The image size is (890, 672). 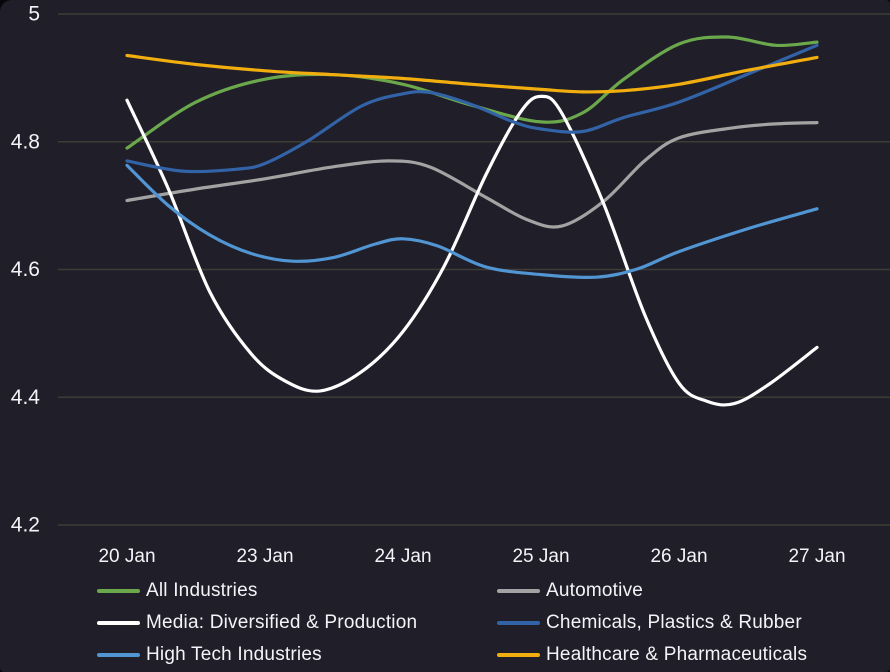 I want to click on legend-label: Media: Diversified & Production, so click(x=282, y=622).